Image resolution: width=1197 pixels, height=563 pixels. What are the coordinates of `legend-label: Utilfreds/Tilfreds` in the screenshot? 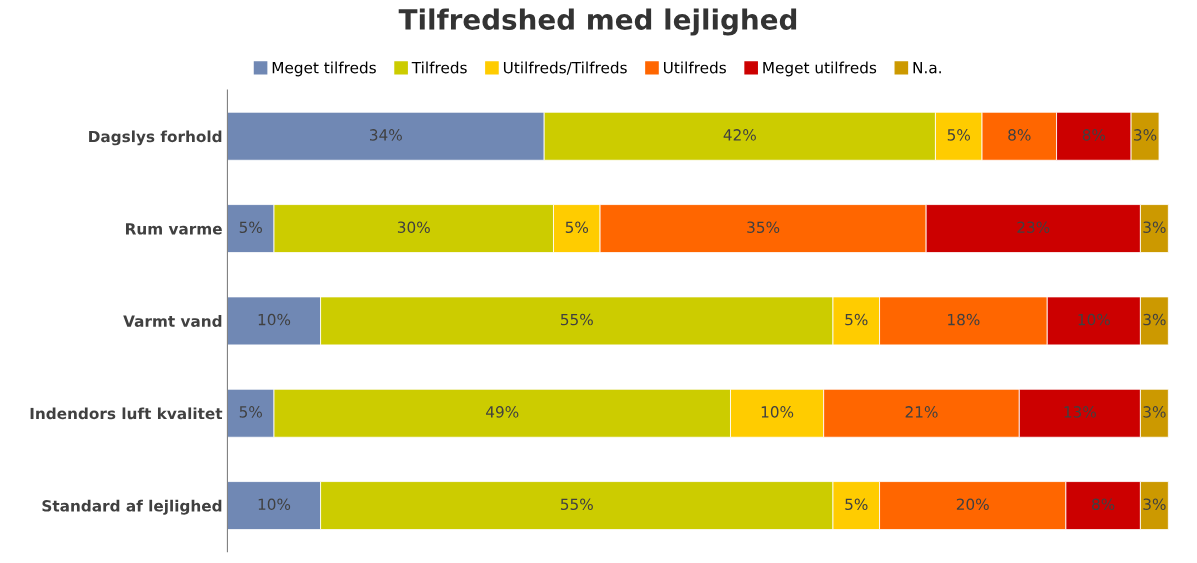 It's located at (565, 68).